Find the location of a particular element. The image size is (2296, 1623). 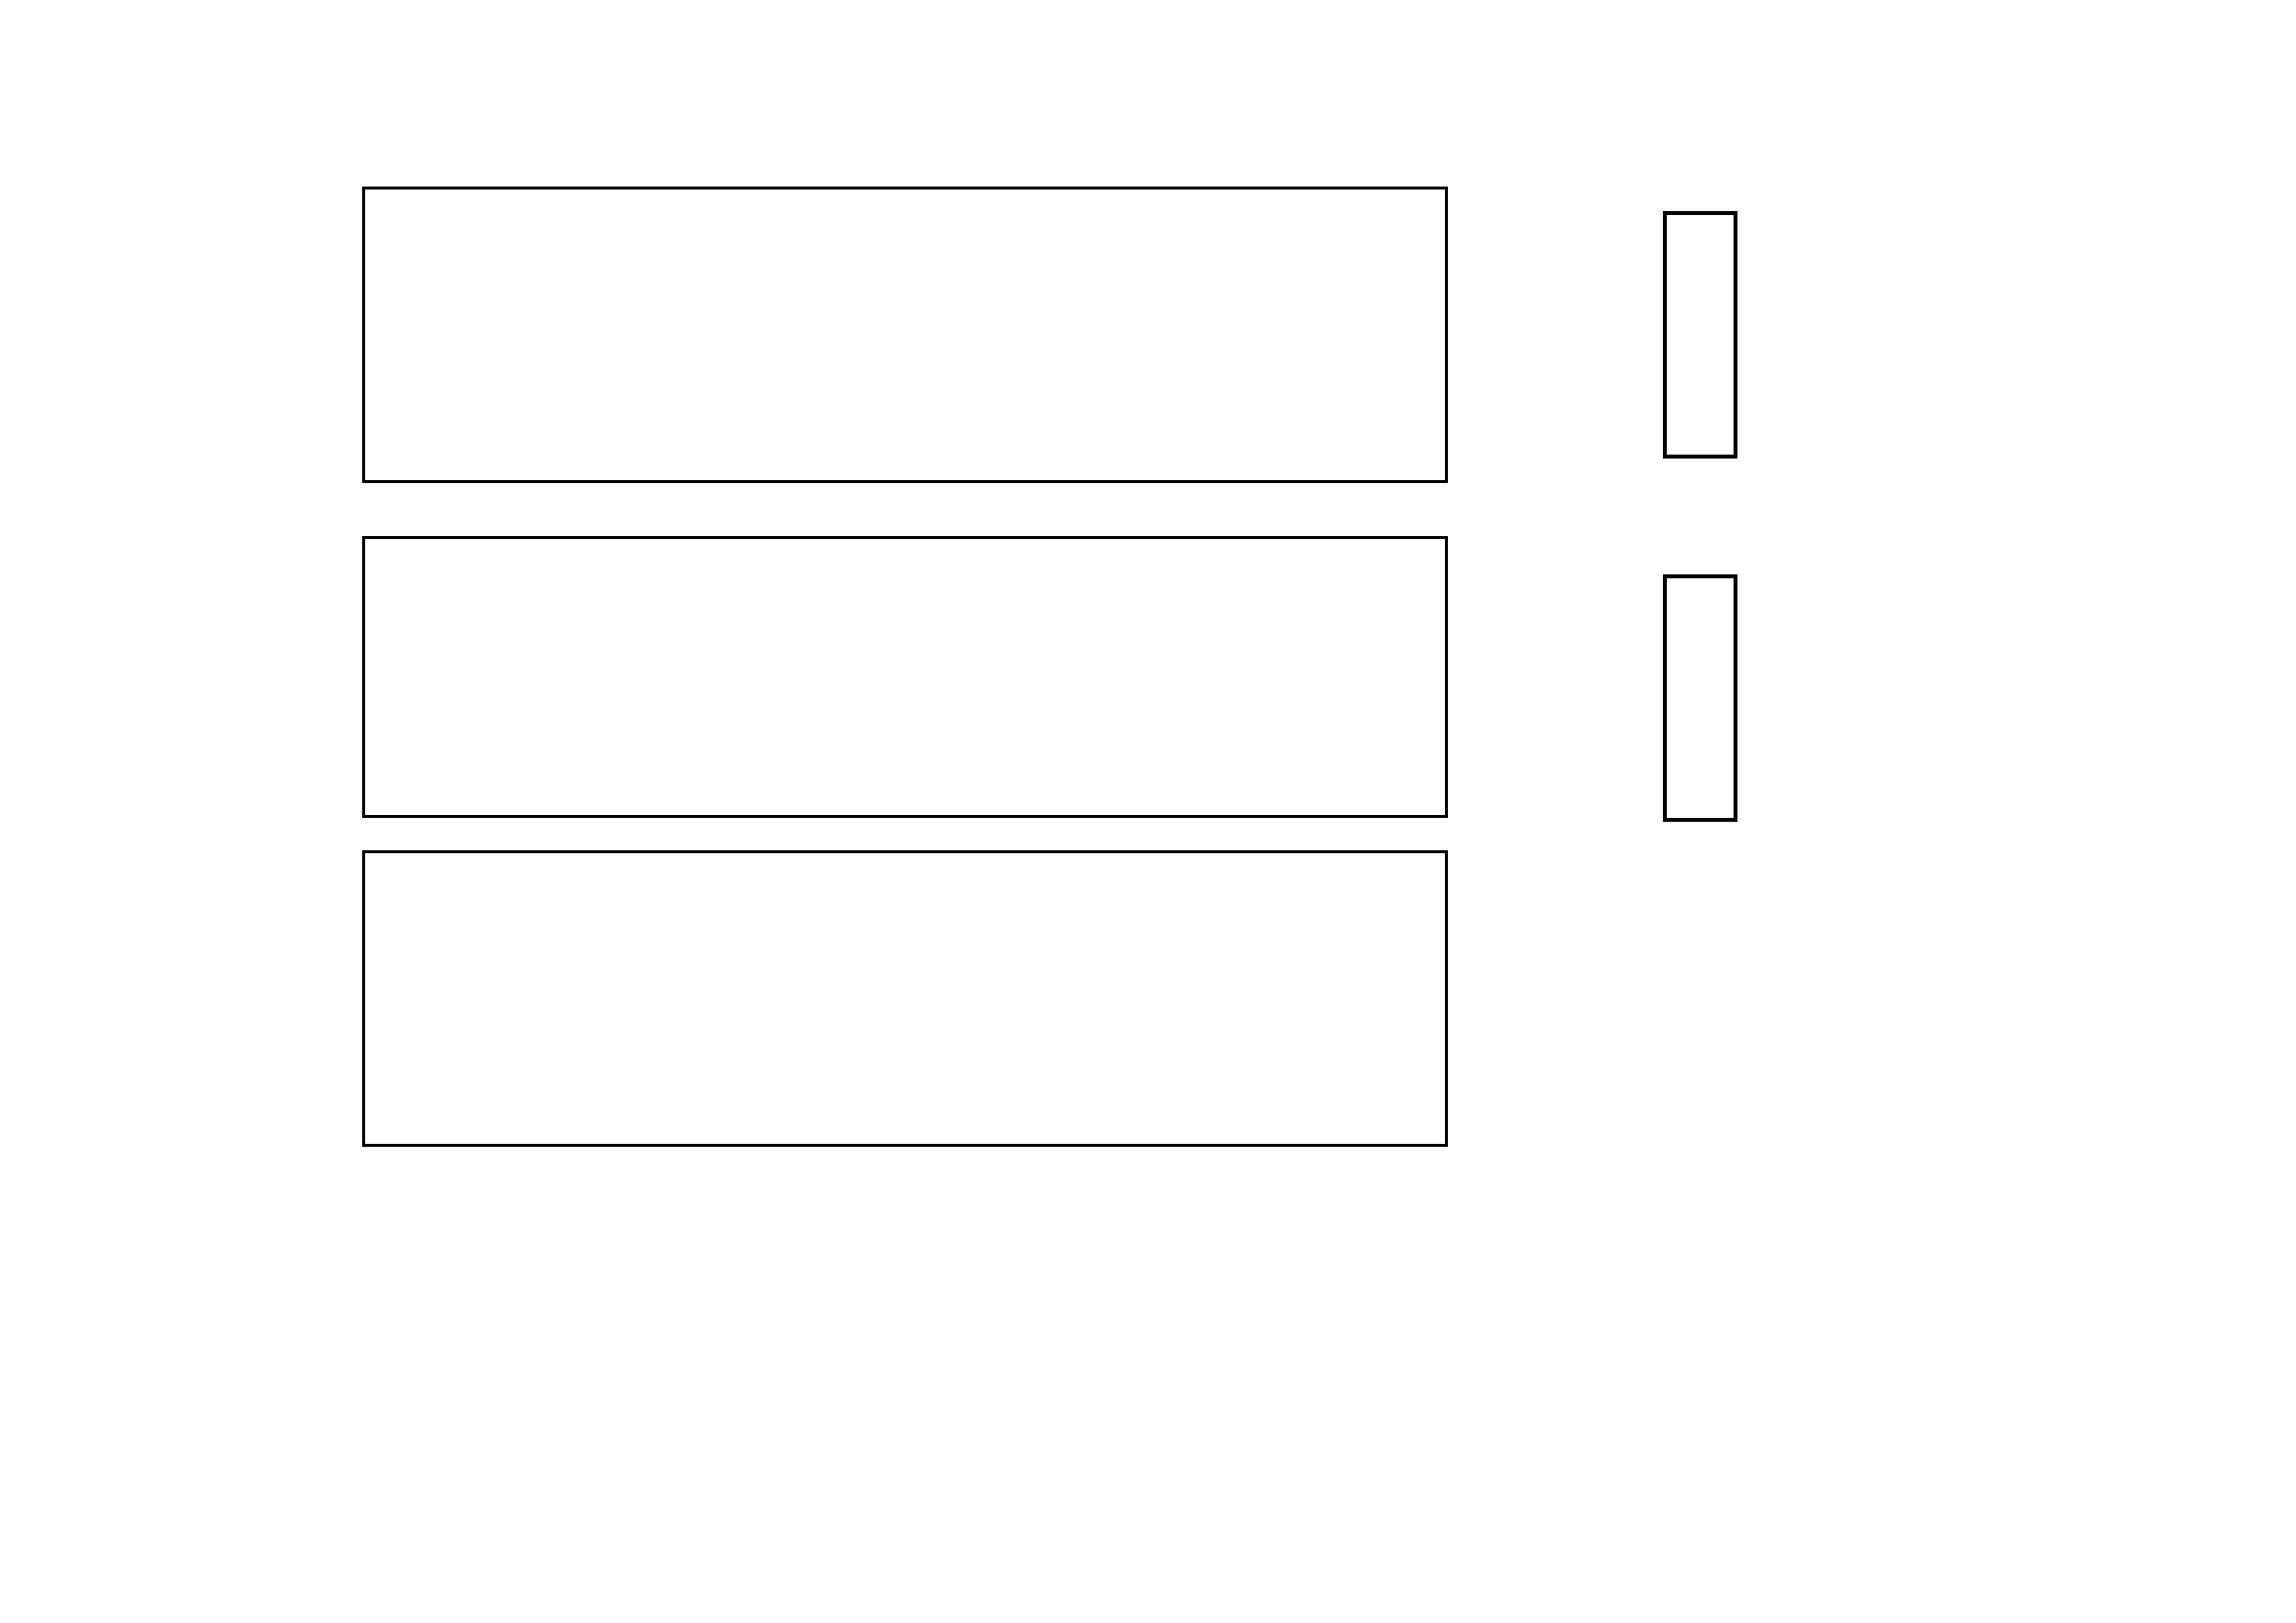

colorbar1 is located at coordinates (1700, 335).